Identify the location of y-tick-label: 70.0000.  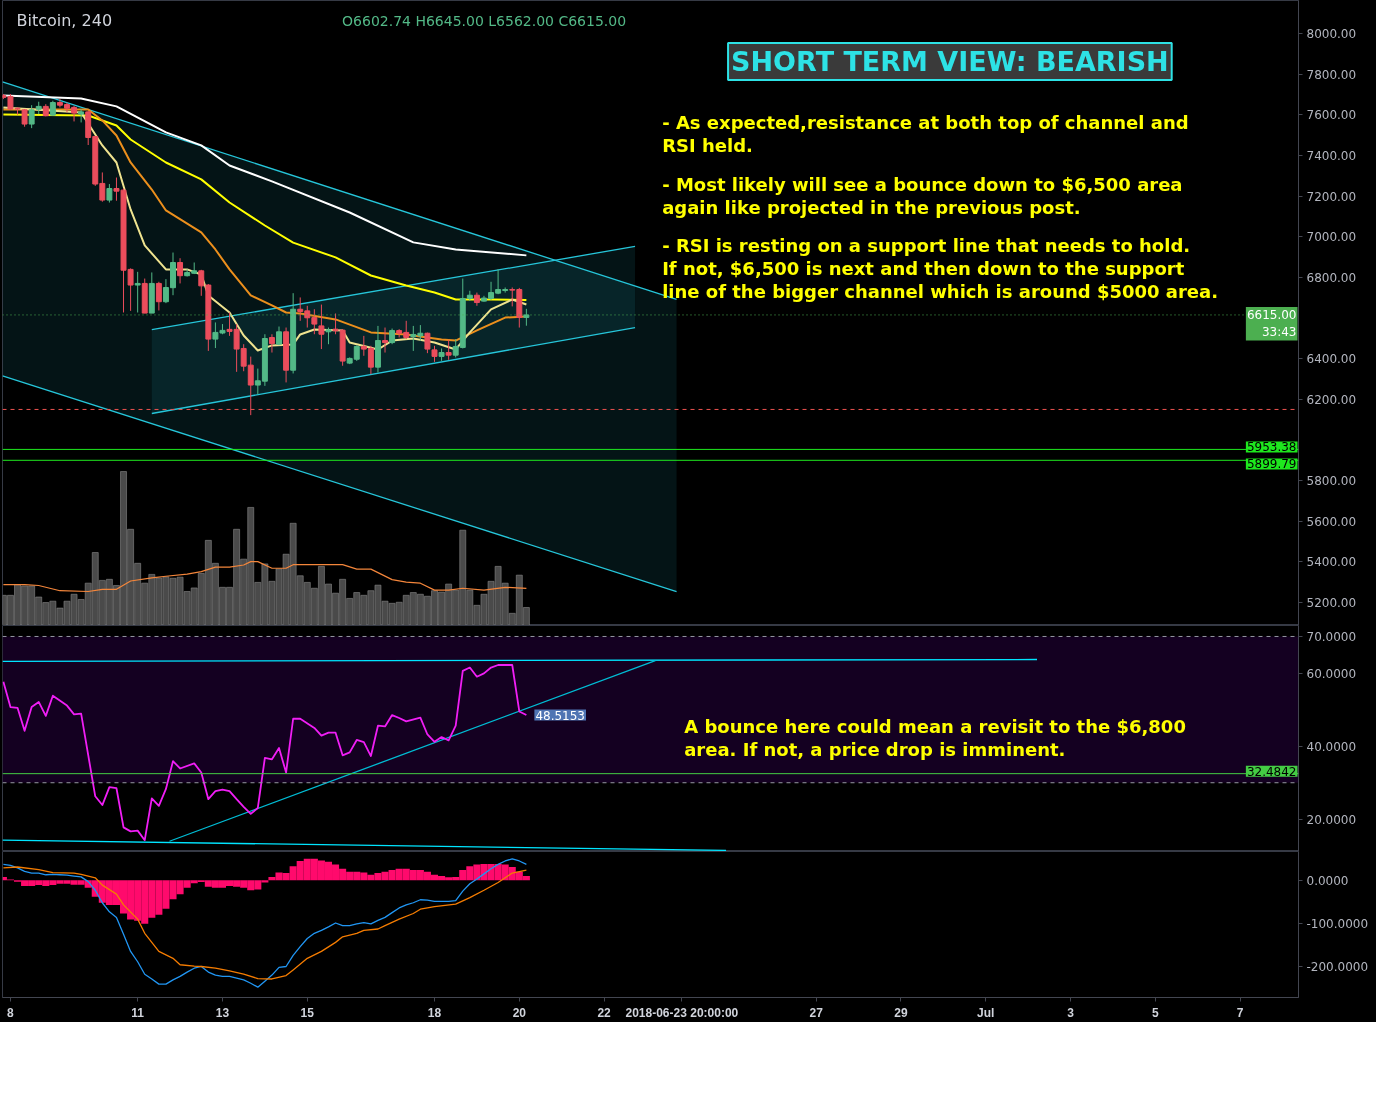
(1331, 636).